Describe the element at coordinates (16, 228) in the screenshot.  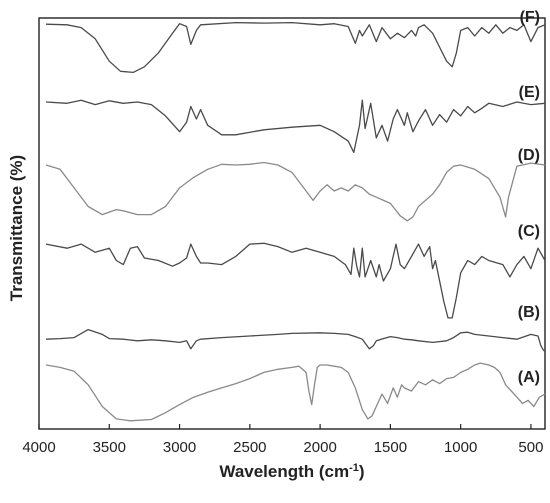
I see `y-axis-label: Transmittance (%)` at that location.